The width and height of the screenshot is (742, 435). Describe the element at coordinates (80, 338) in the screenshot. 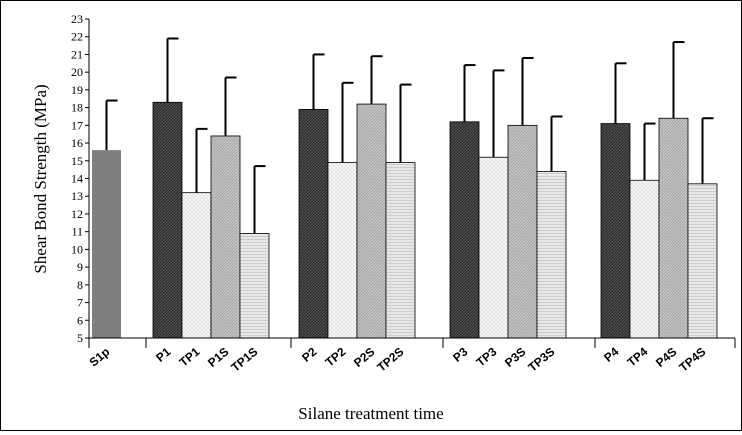

I see `y-tick-label: 5` at that location.